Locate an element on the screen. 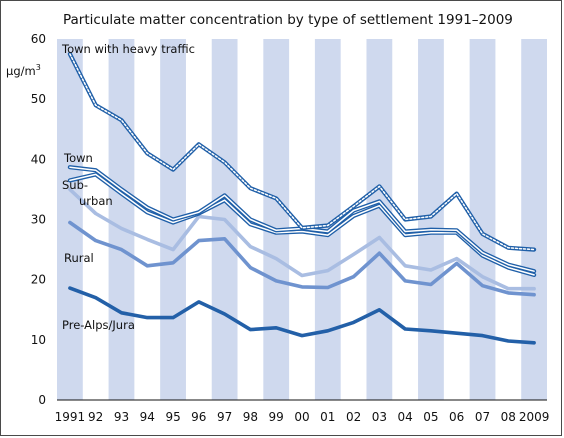 Image resolution: width=564 pixels, height=438 pixels. label-rural: Rural is located at coordinates (79, 258).